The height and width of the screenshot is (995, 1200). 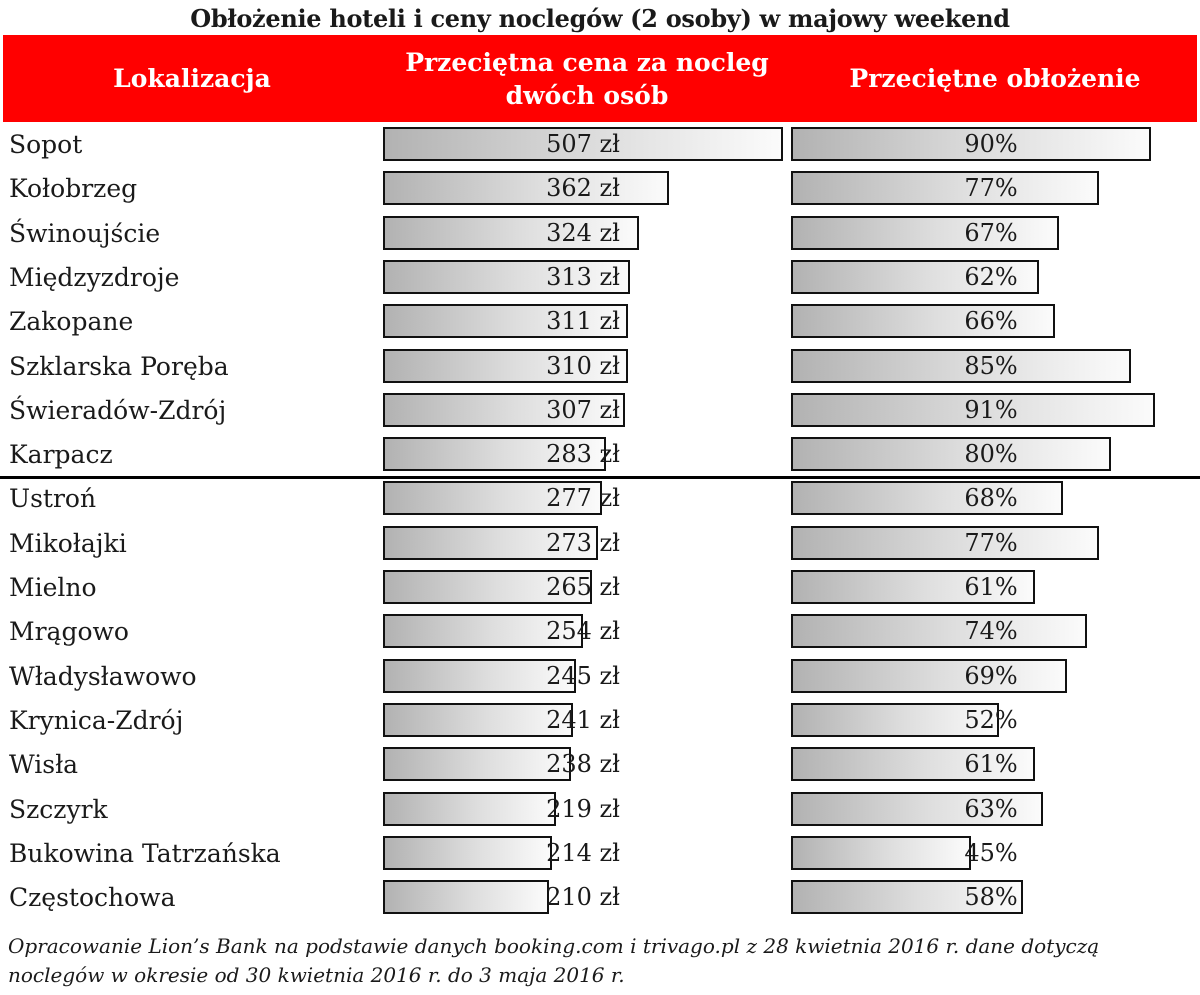 I want to click on price-cell: 311 zł, so click(x=583, y=321).